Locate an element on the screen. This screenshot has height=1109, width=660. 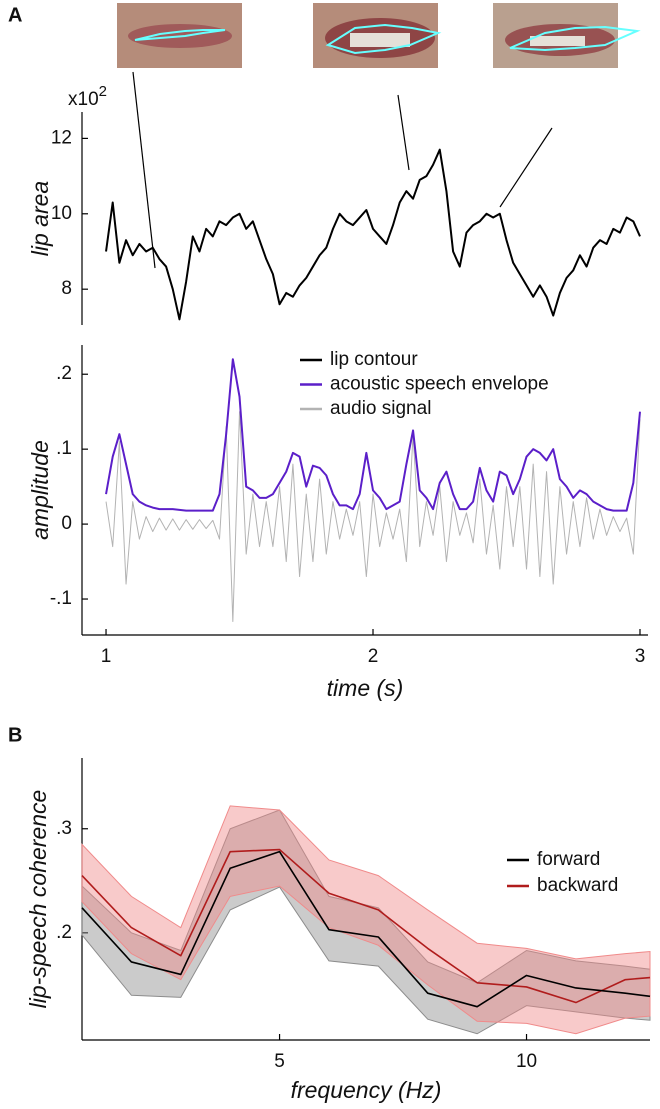
x-tick-label: 2 is located at coordinates (373, 656).